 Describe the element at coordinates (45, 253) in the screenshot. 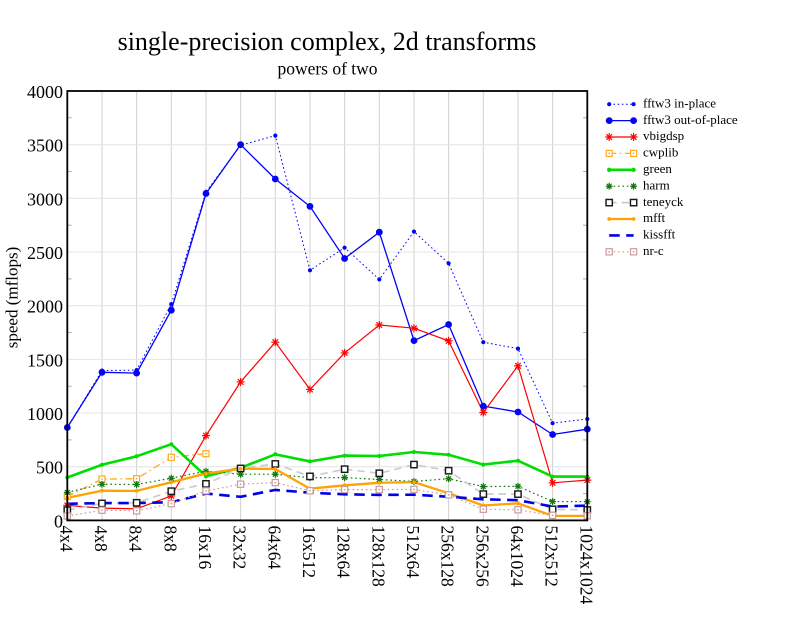

I see `svg-text: 2500` at that location.